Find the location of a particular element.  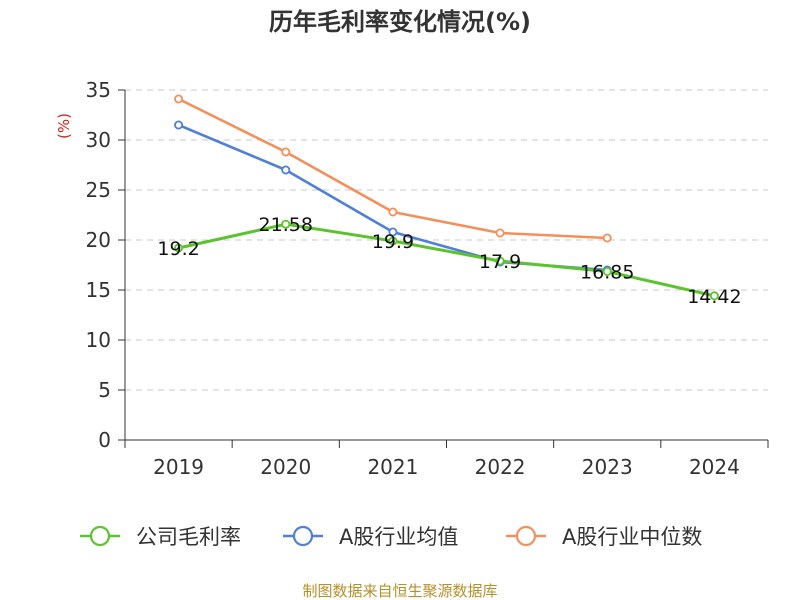

y-tick-label: 5 is located at coordinates (104, 390).